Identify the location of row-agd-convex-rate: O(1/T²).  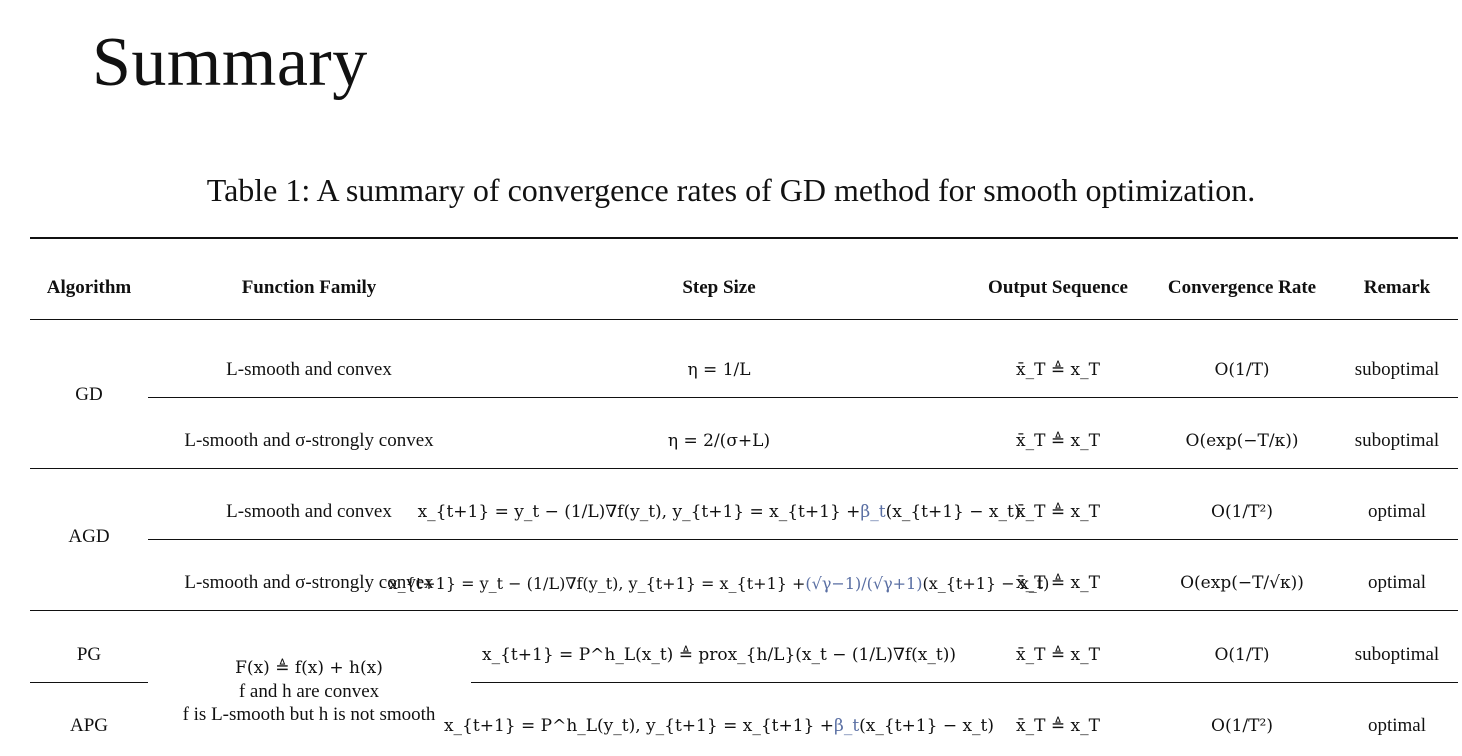
(1242, 512).